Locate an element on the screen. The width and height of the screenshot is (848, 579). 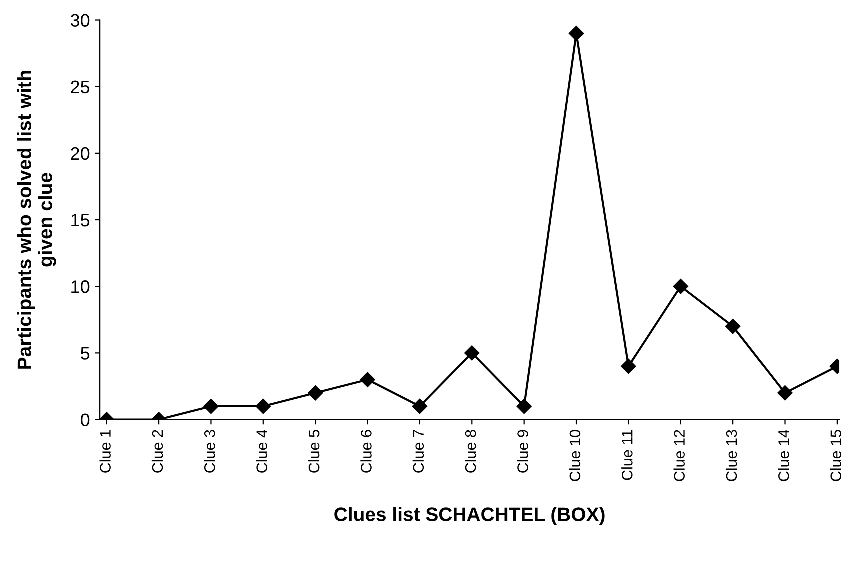
y-tick-label: 20 is located at coordinates (80, 153).